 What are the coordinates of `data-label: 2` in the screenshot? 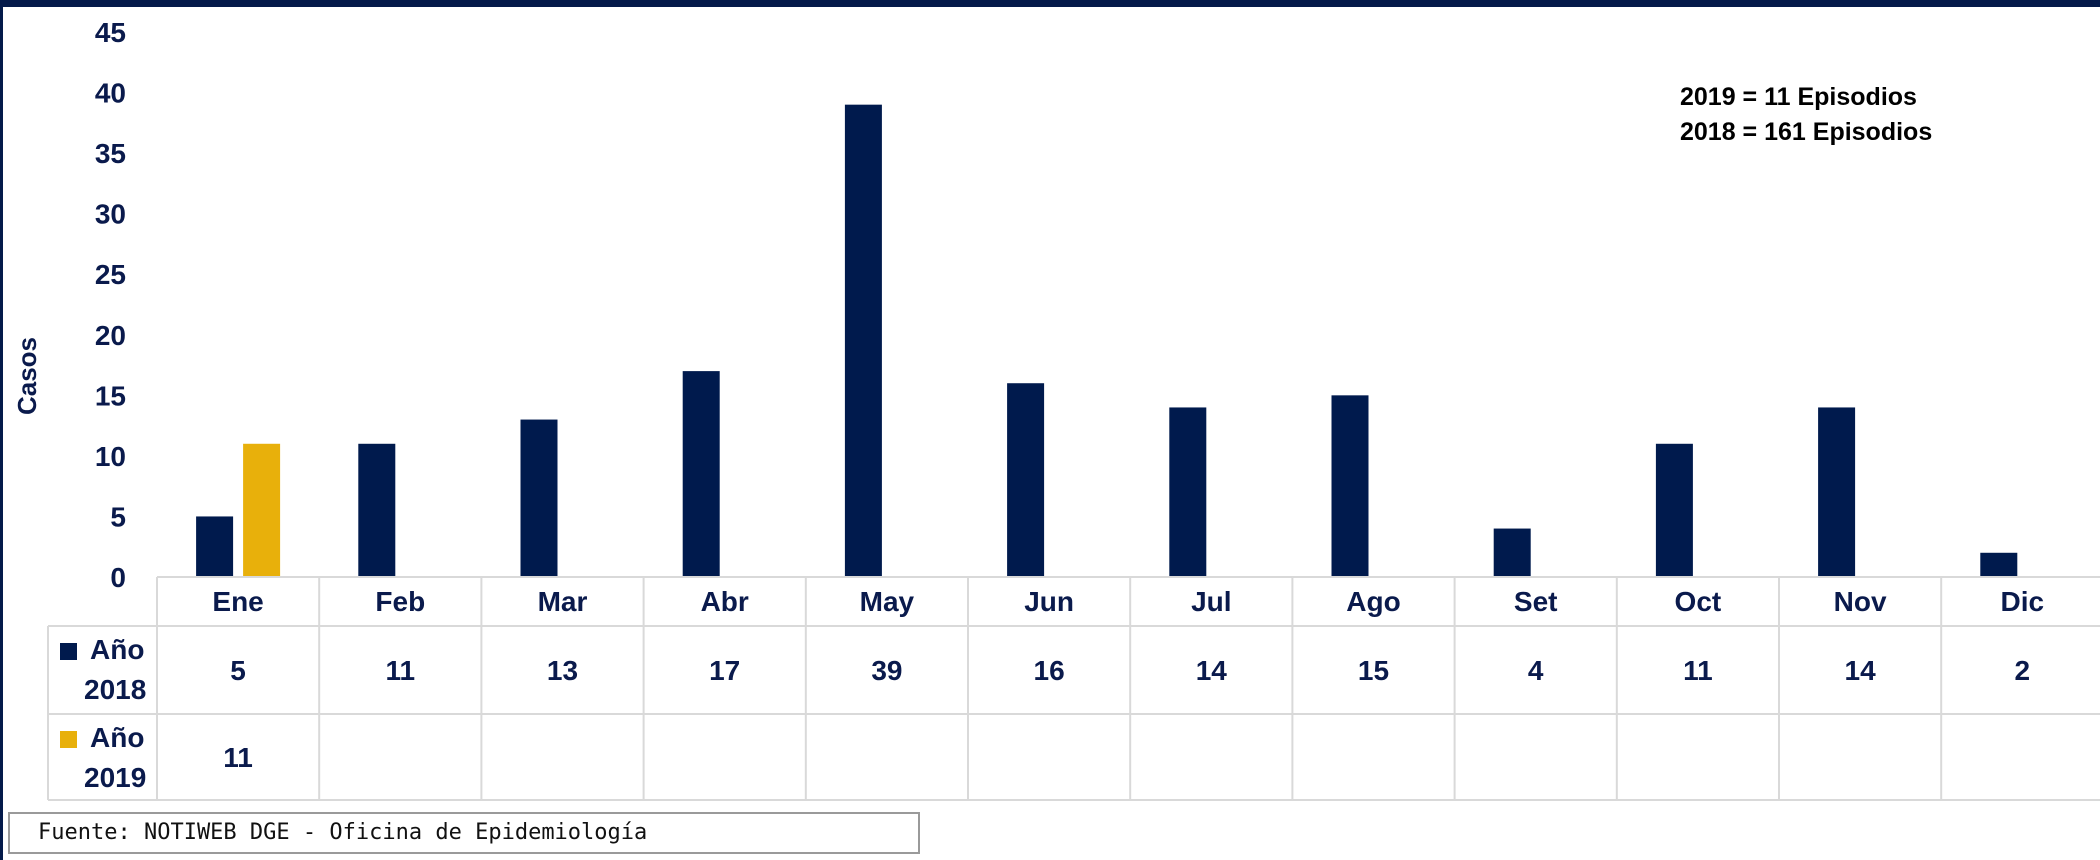 It's located at (2023, 670).